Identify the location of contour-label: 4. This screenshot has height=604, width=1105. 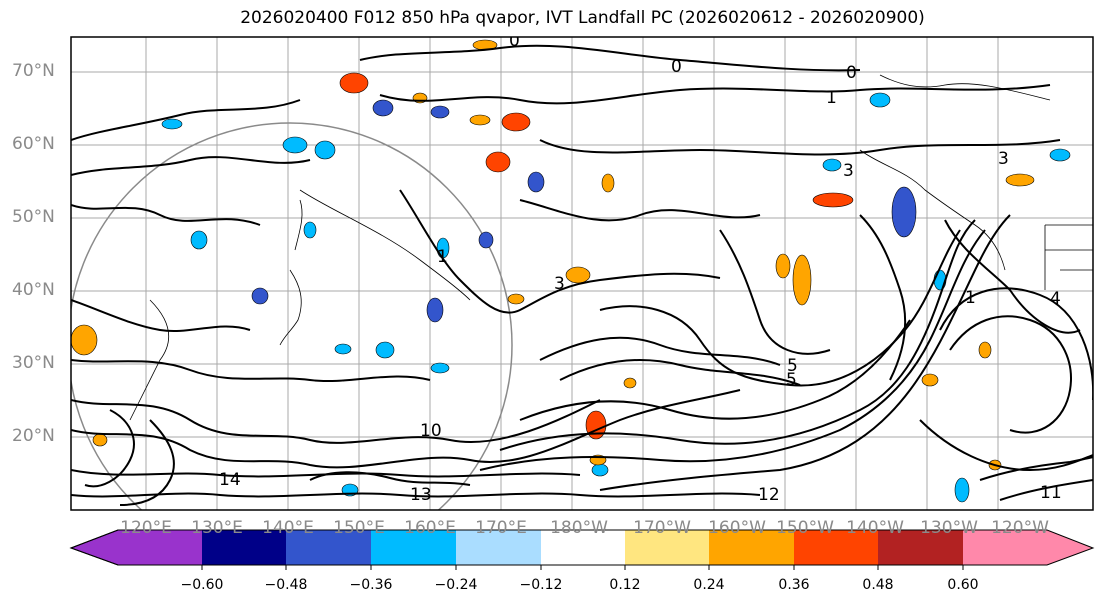
(1055, 299).